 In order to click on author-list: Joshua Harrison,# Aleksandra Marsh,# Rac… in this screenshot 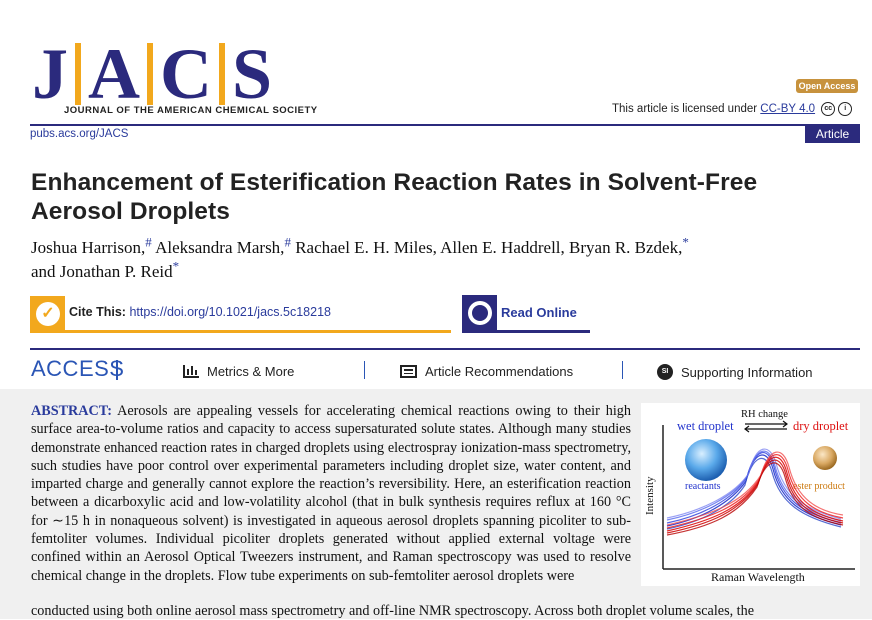, I will do `click(446, 259)`.